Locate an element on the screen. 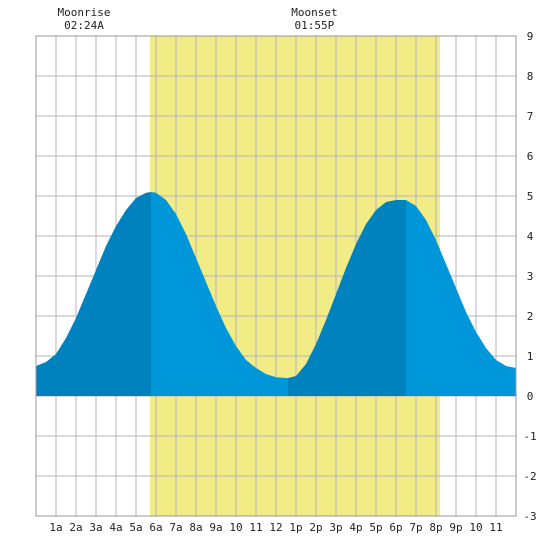 The height and width of the screenshot is (550, 550). y-tick-labels: -3 -2 -1 0 1 2 3 4 5 6 7 8 9 is located at coordinates (529, 276).